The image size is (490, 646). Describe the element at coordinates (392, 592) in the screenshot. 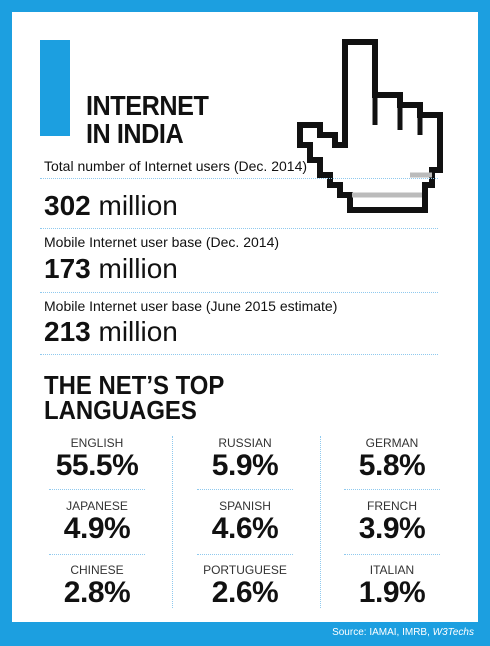

I see `language-share: 1.9%` at that location.